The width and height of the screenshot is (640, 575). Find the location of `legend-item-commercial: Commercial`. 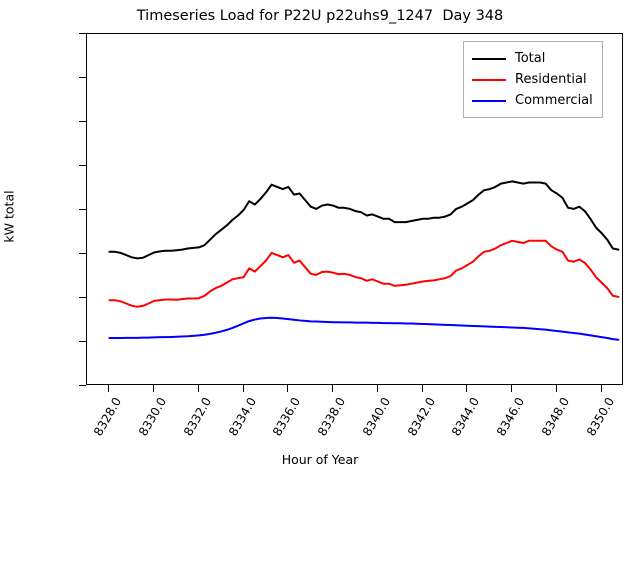

legend-item-commercial: Commercial is located at coordinates (532, 100).